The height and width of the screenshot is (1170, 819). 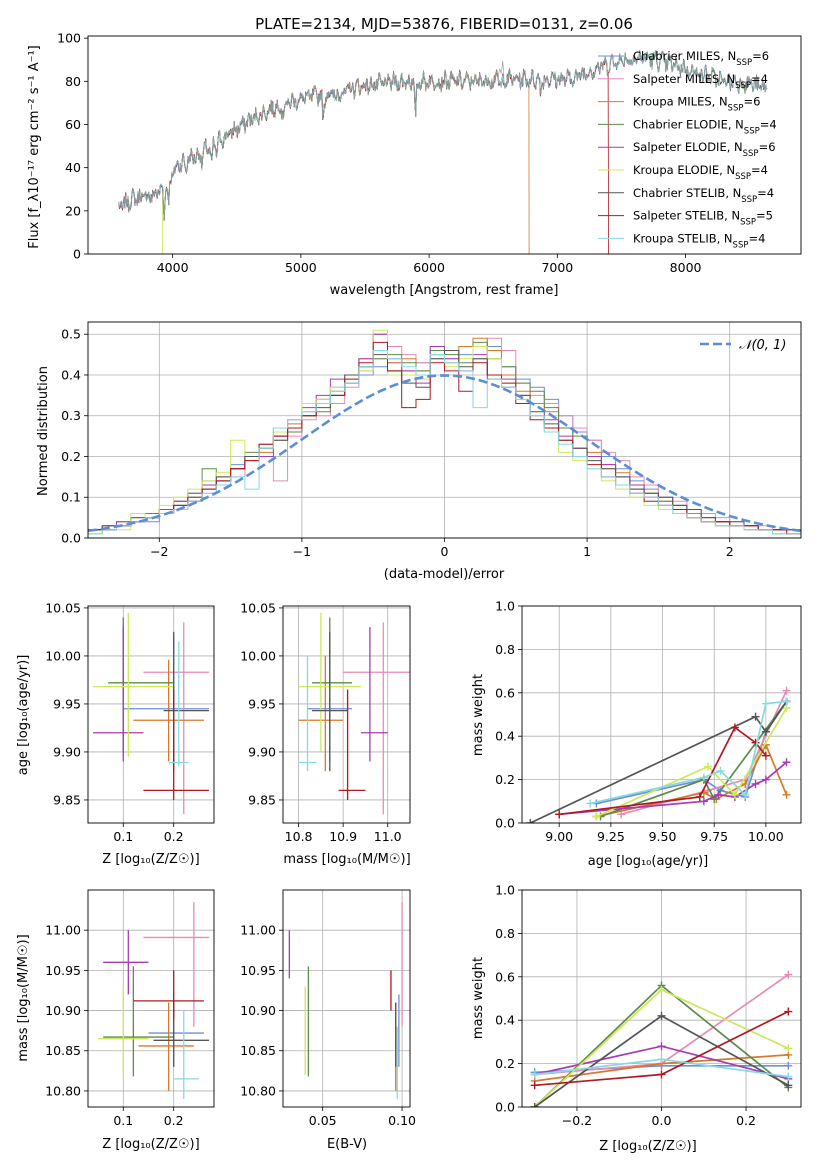 What do you see at coordinates (71, 334) in the screenshot?
I see `residuals-y-tick-label: 0.5` at bounding box center [71, 334].